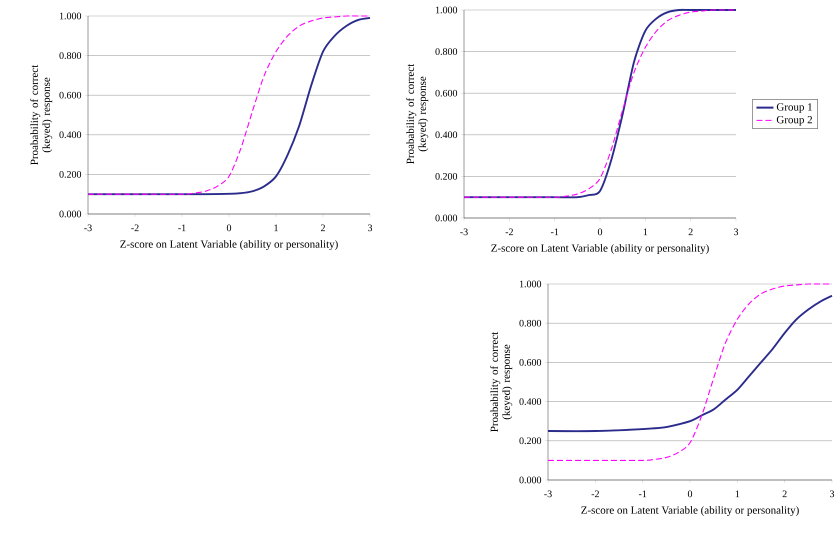 This screenshot has width=840, height=544. I want to click on line-series, so click(690, 363).